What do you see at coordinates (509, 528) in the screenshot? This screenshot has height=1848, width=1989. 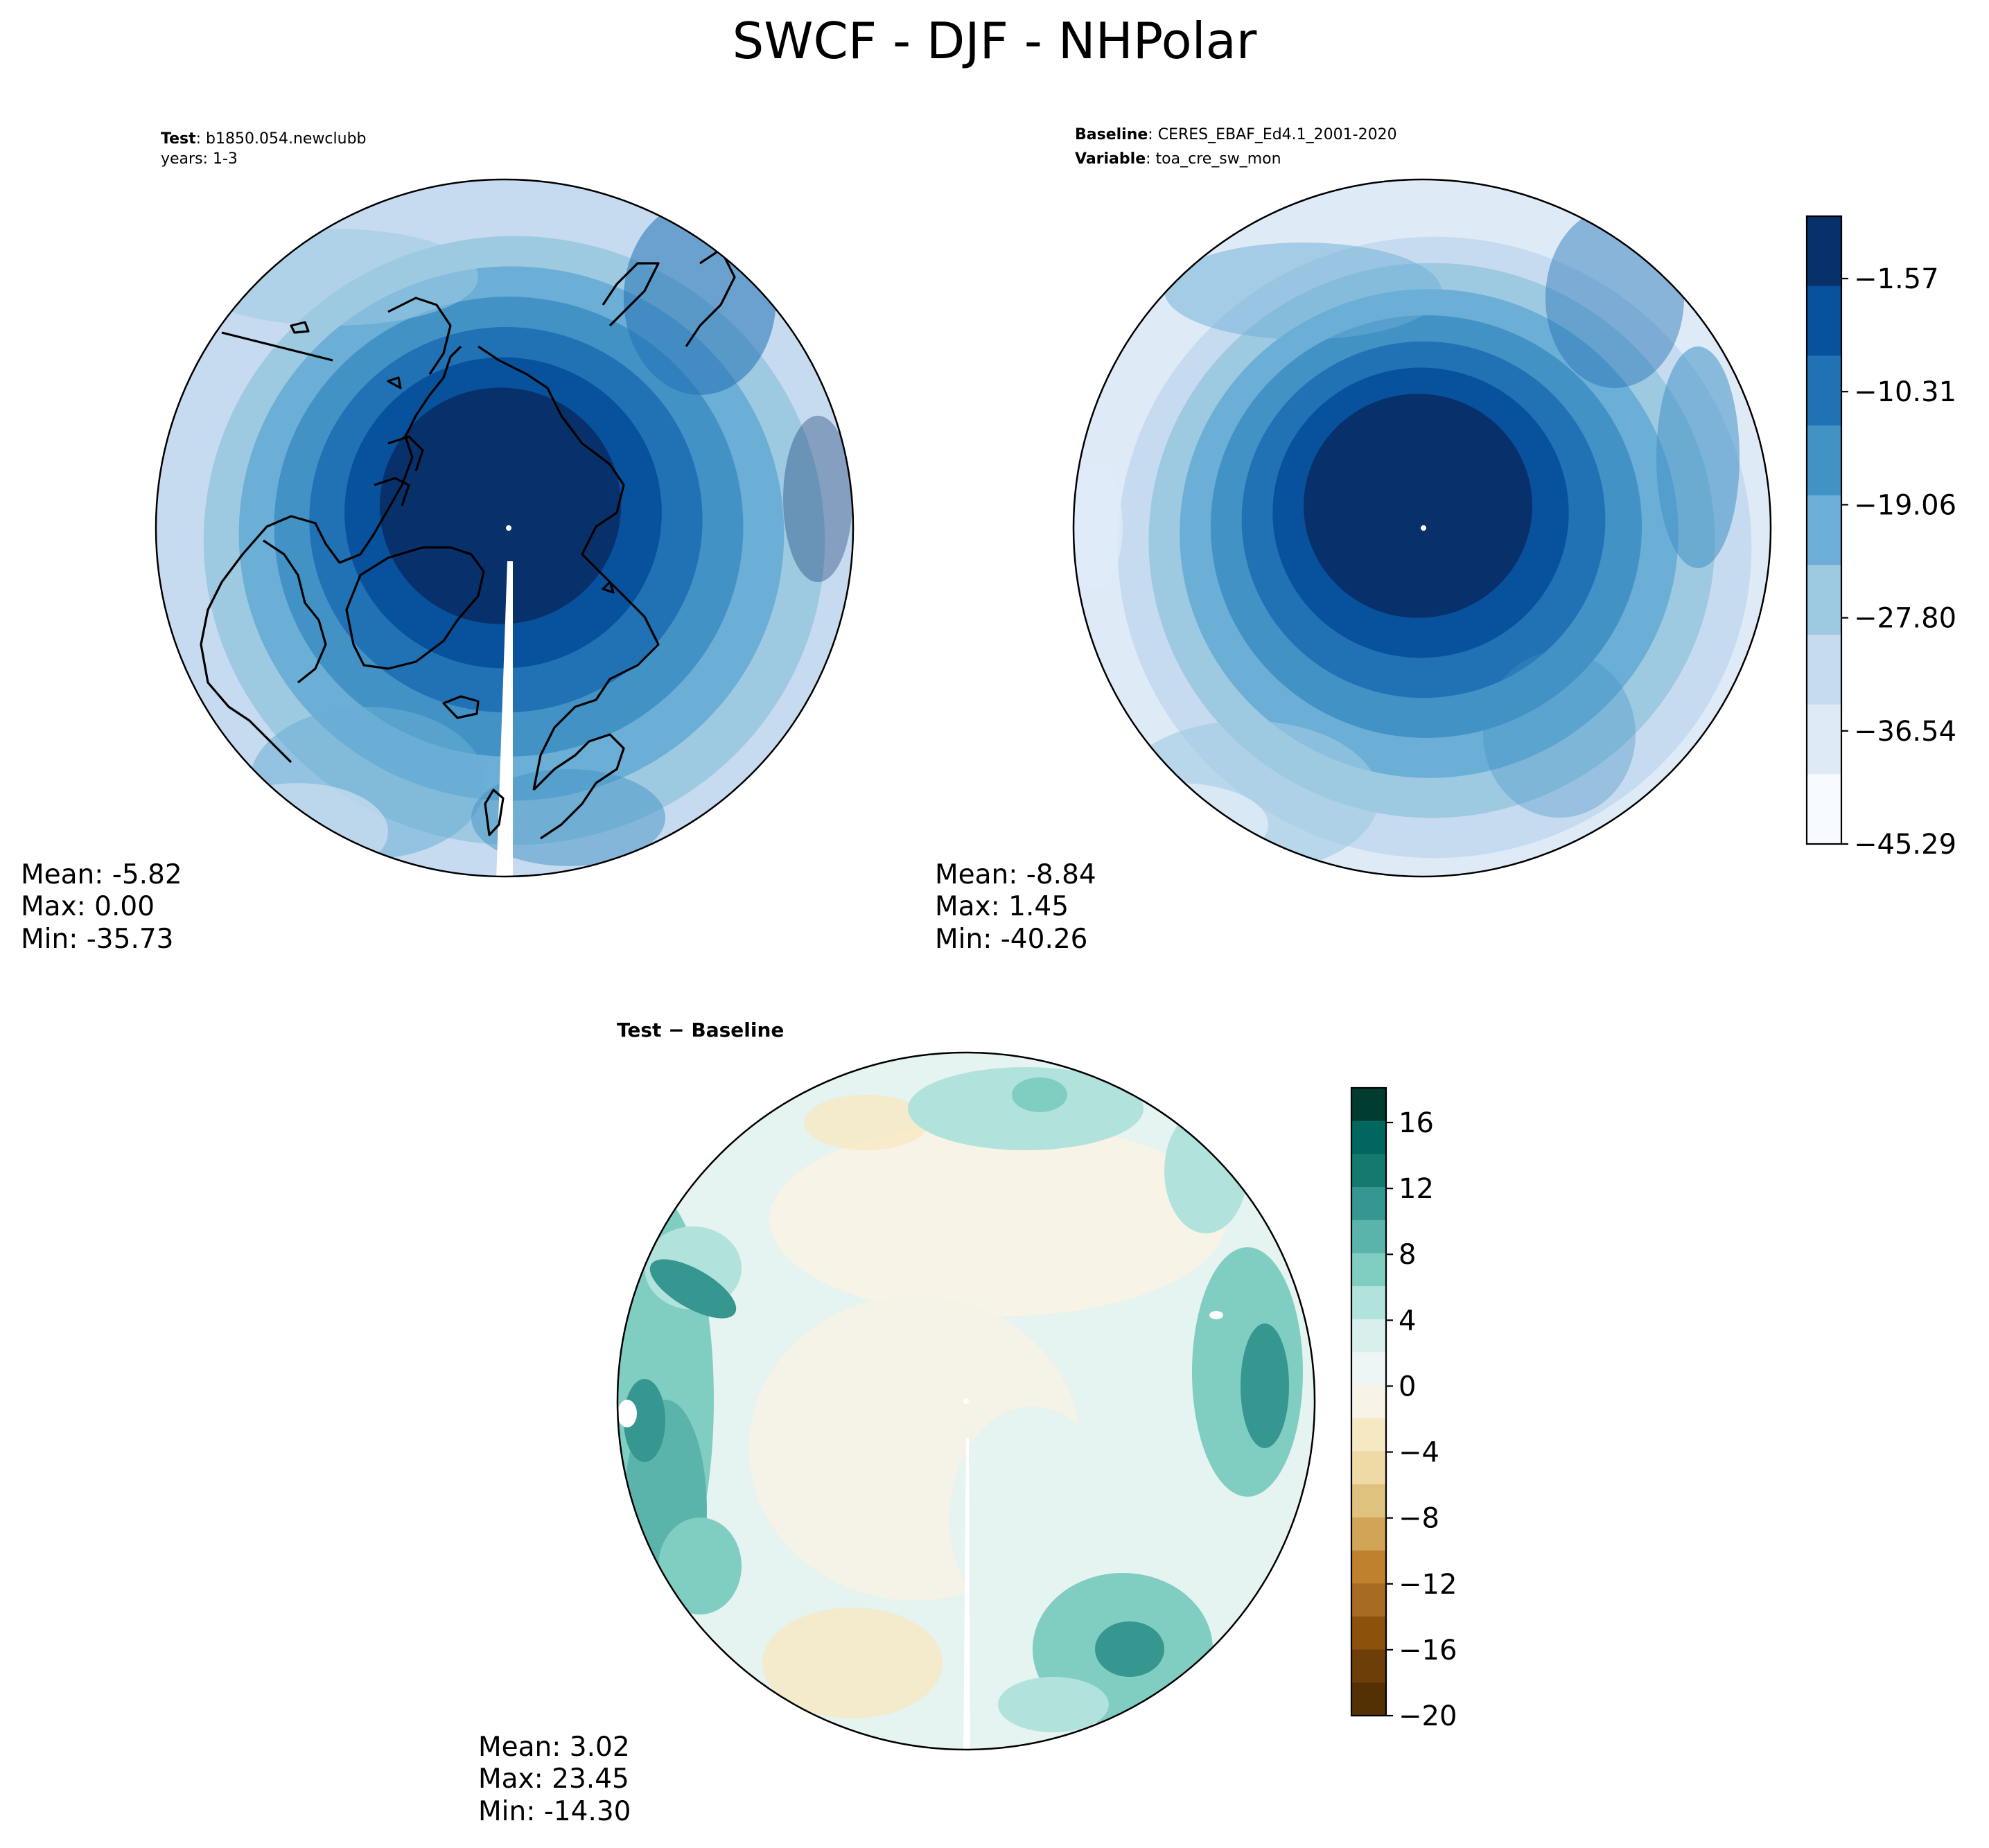 I see `test-pole-marker` at bounding box center [509, 528].